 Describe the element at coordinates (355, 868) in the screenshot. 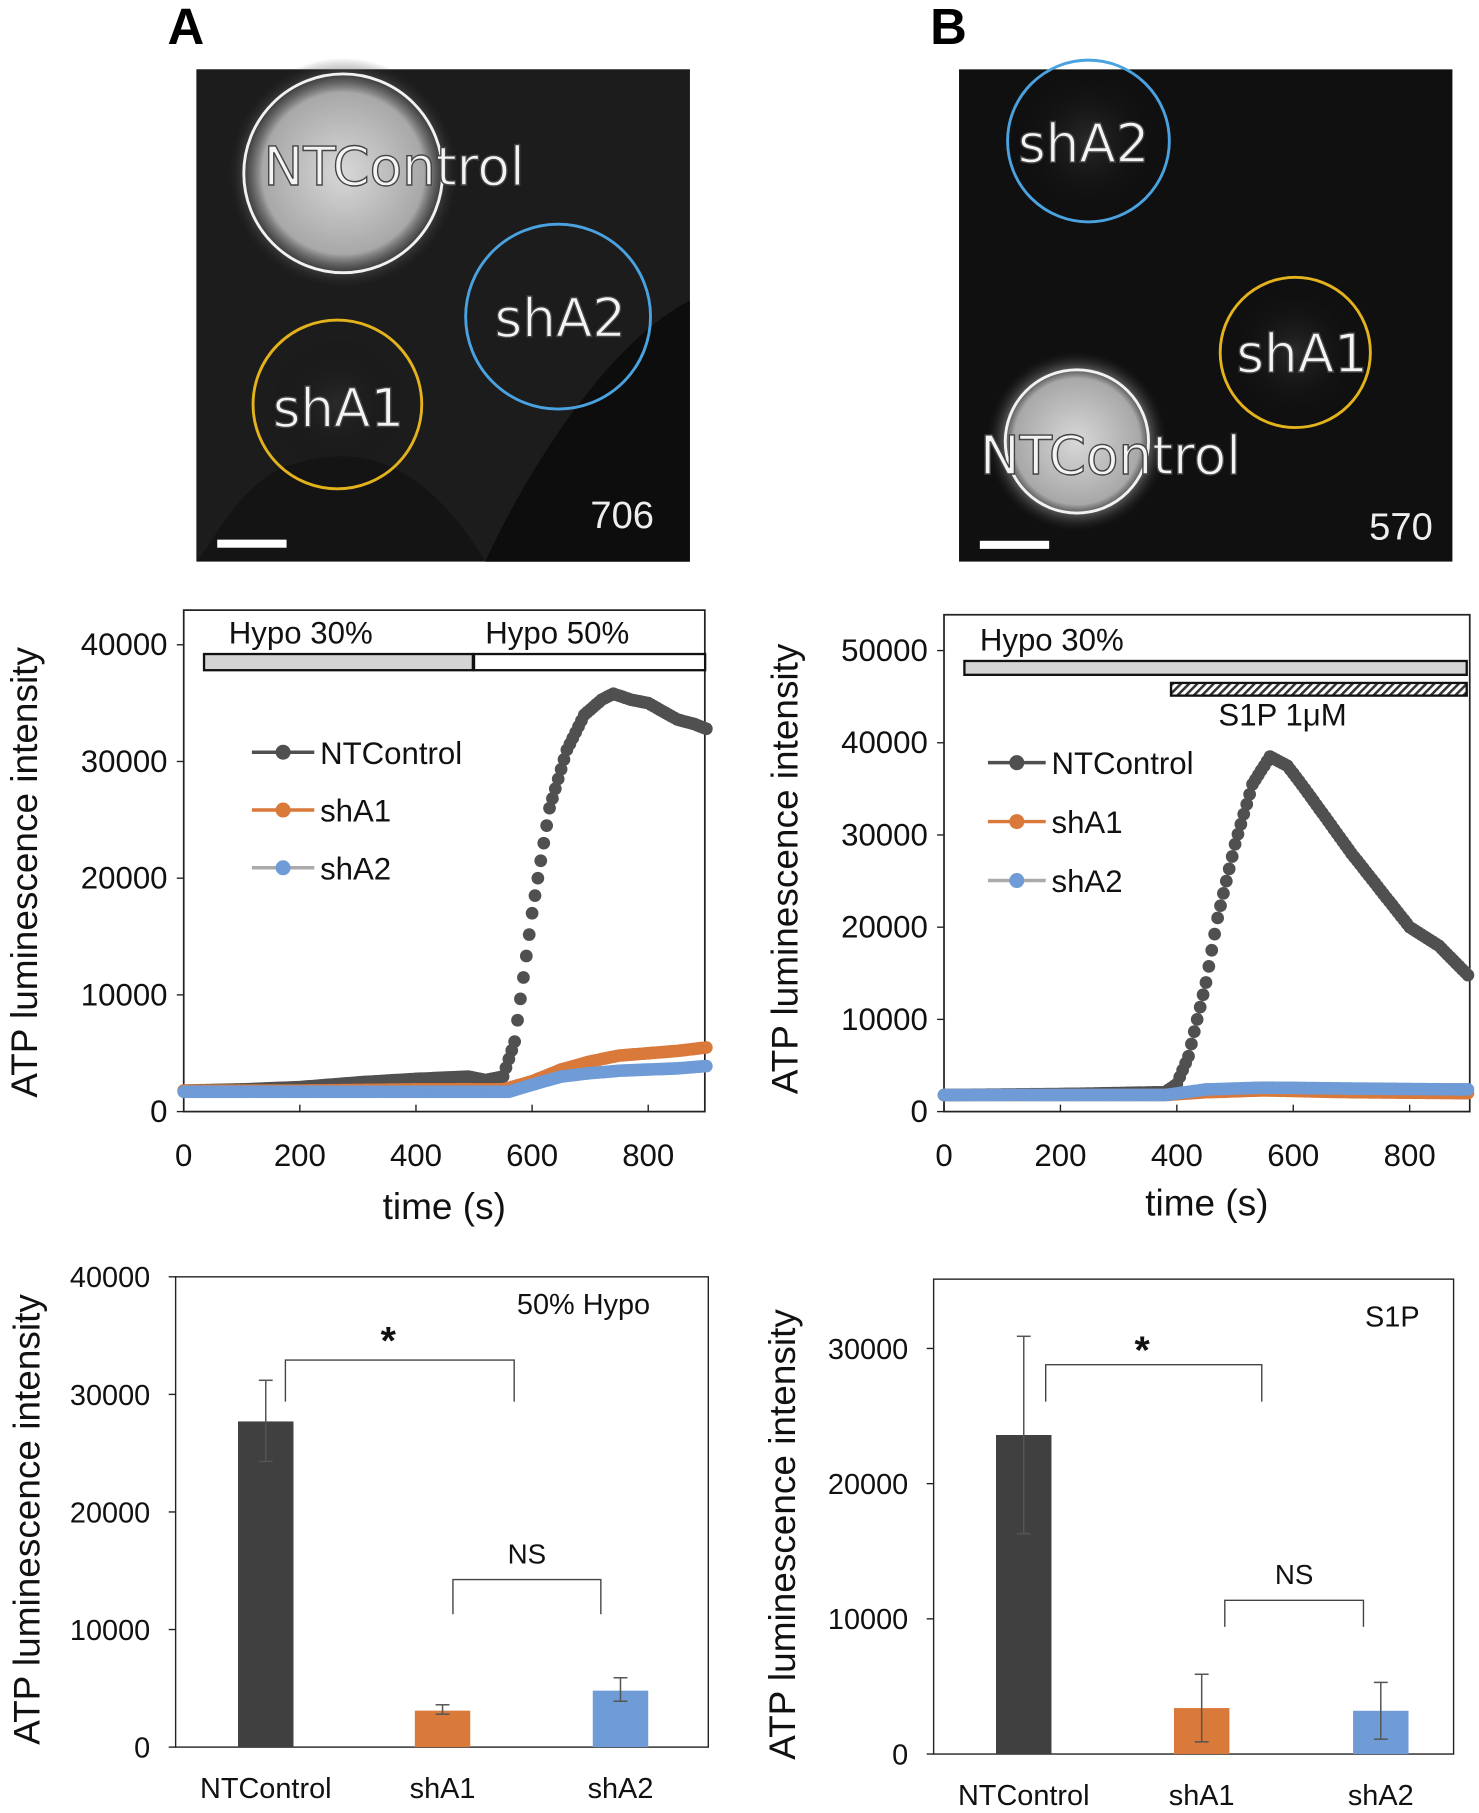

I see `legend-label: shA2` at that location.